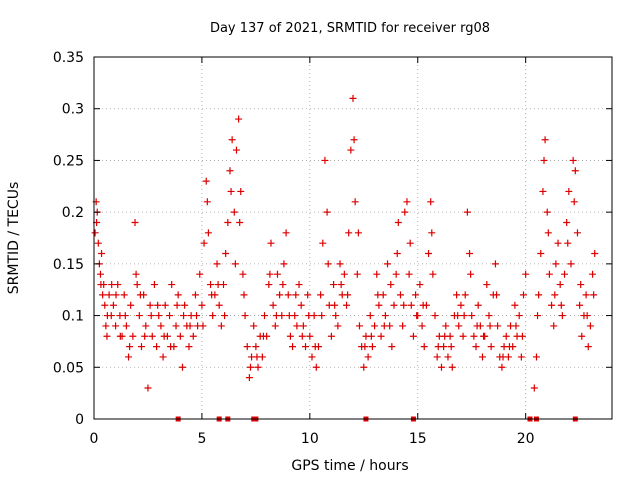 This screenshot has height=480, width=640. What do you see at coordinates (68, 265) in the screenshot?
I see `y-tick-label: 0.15` at bounding box center [68, 265].